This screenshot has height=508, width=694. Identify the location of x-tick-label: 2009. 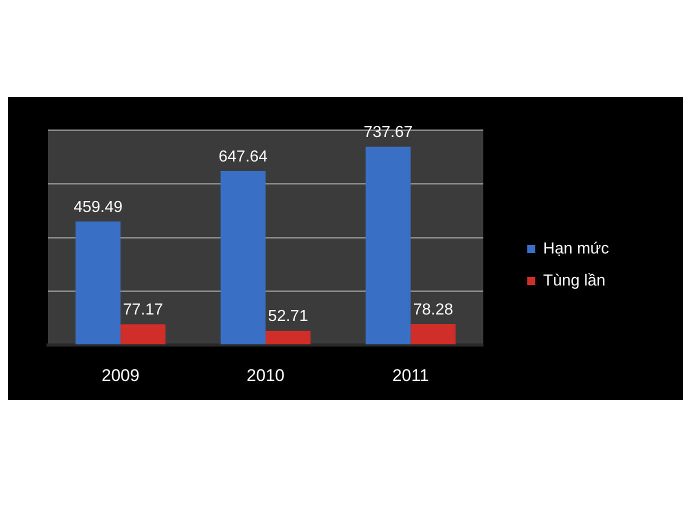
(121, 375).